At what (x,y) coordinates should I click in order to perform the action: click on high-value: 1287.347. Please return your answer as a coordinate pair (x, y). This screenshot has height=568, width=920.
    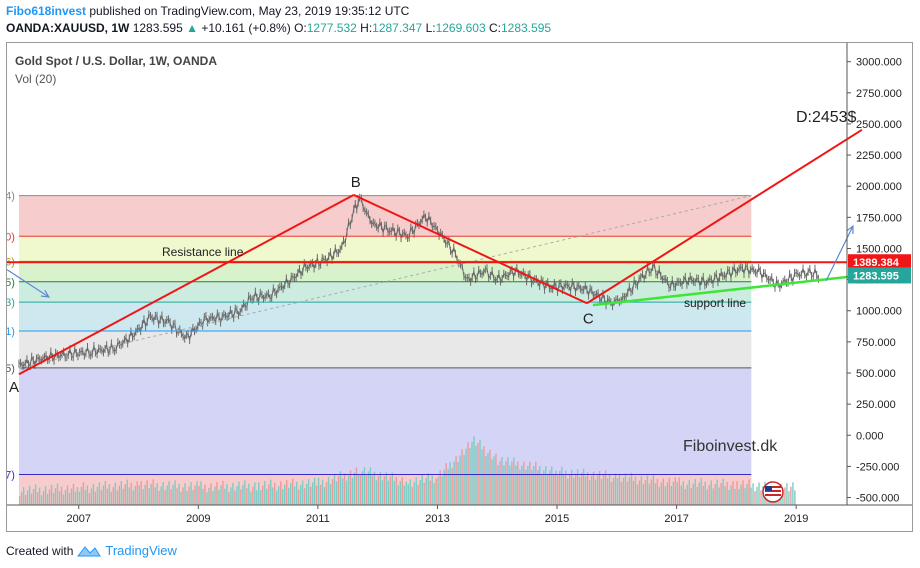
    Looking at the image, I should click on (397, 28).